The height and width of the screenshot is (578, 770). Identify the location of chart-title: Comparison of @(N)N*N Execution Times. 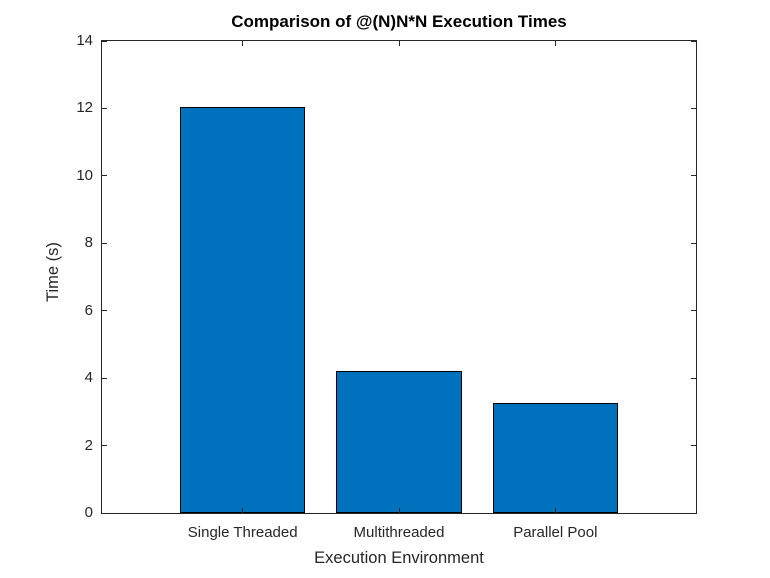
(399, 21).